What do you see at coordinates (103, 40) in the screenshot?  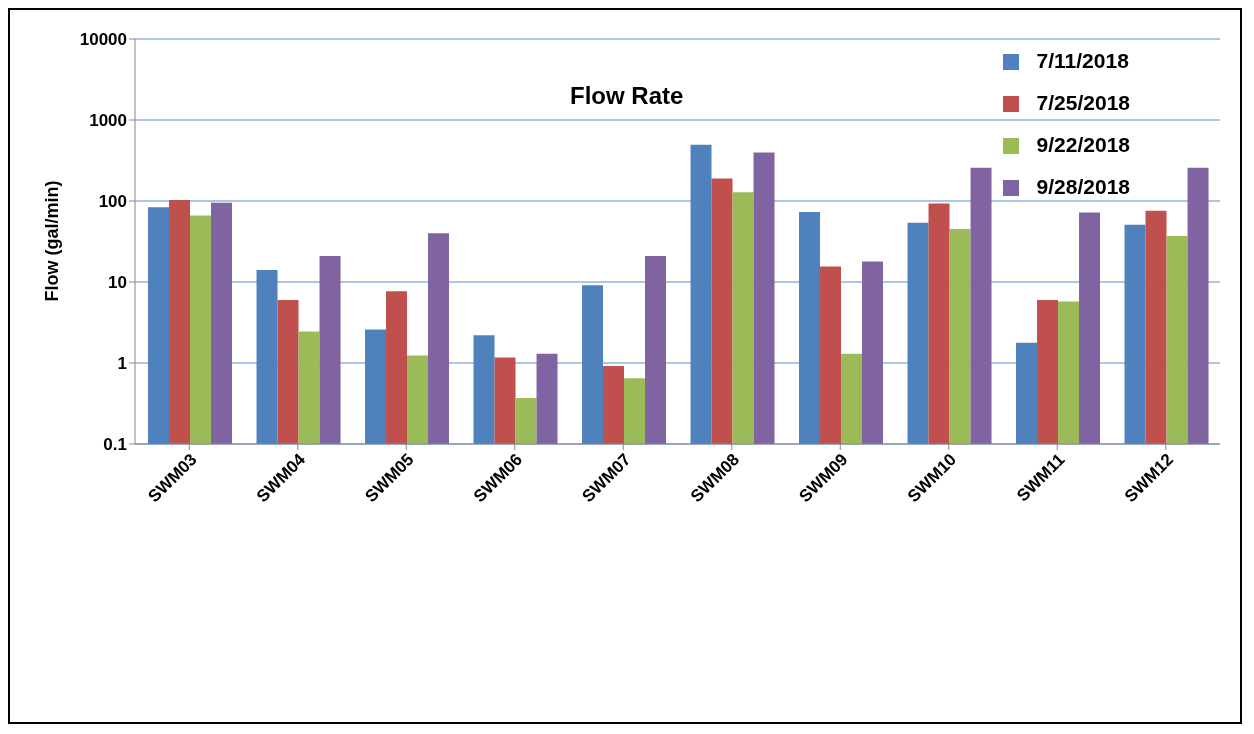 I see `y-tick-label: 10000` at bounding box center [103, 40].